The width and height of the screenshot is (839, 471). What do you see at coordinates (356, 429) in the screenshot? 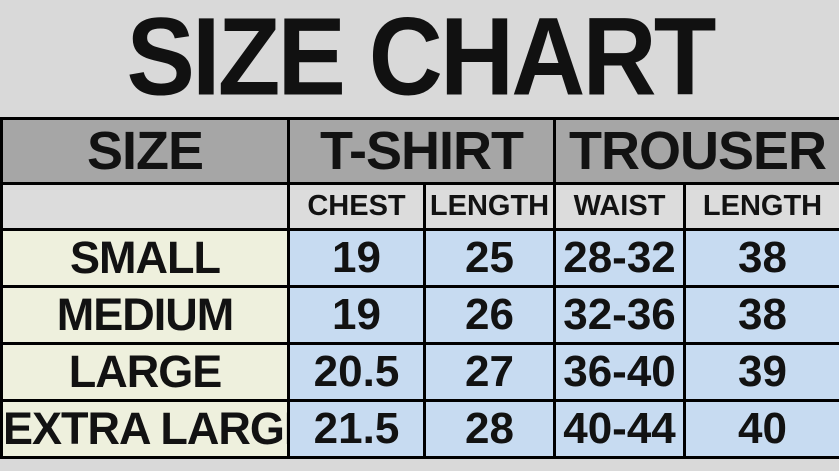
I see `cell-extra-large-tshirt-chest: 21.5` at bounding box center [356, 429].